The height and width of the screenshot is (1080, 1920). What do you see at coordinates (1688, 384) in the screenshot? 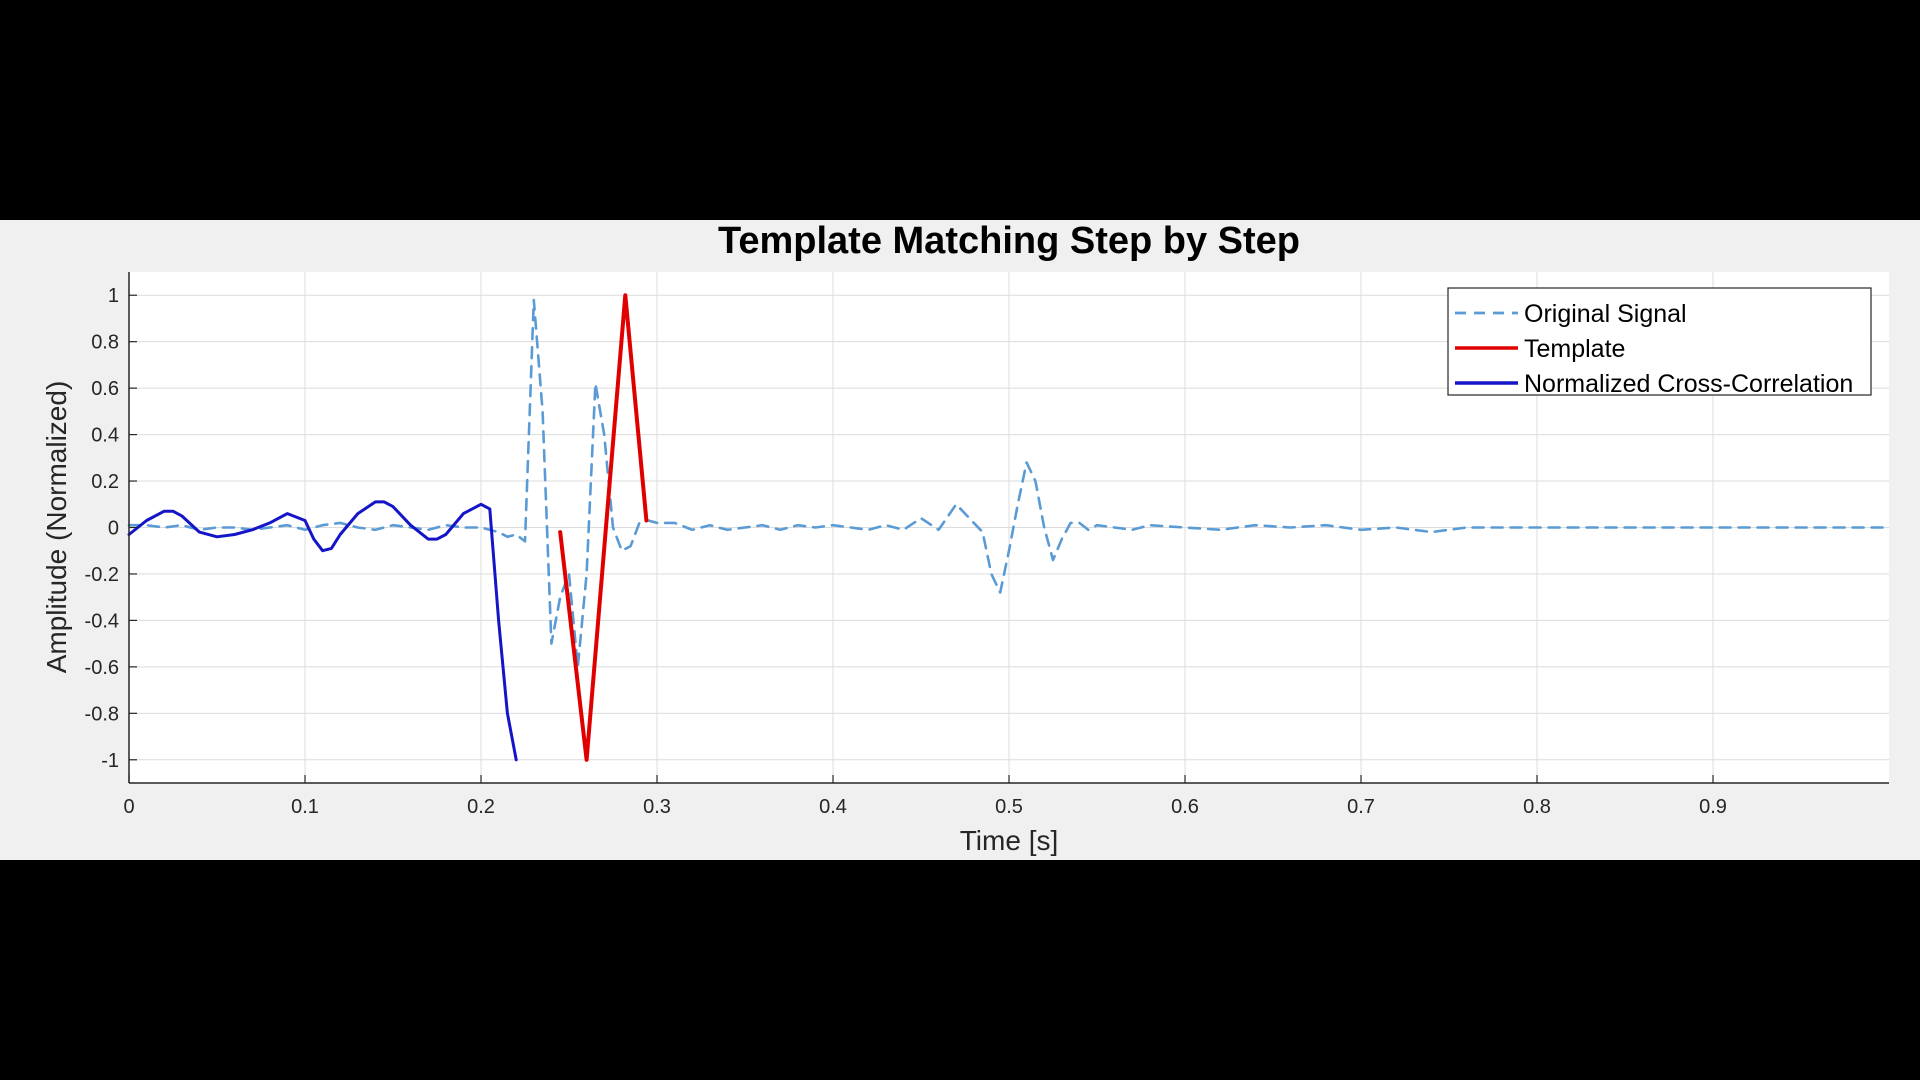
I see `legend-label-normalized-cross-correlation: Normalized Cross-Correlation` at bounding box center [1688, 384].